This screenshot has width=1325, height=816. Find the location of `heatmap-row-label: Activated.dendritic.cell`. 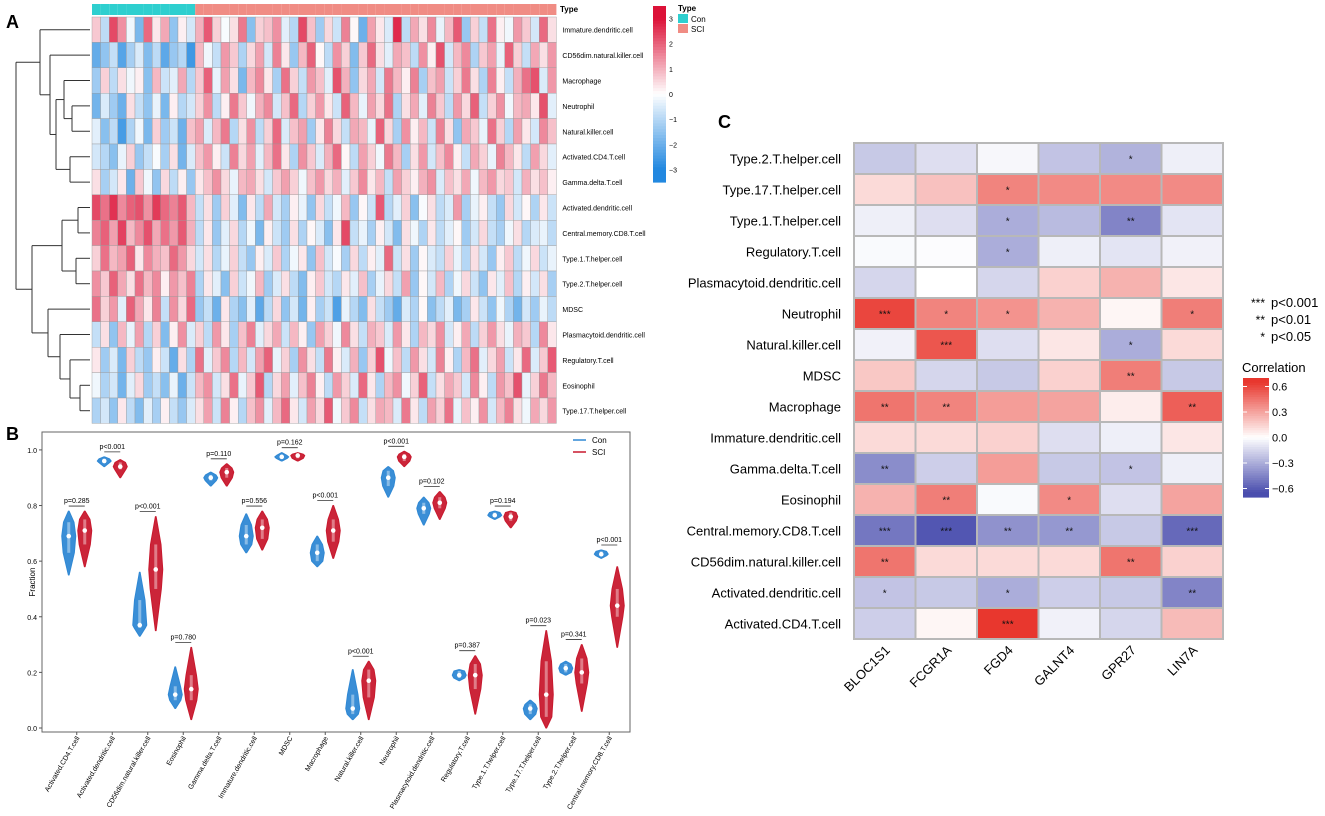

heatmap-row-label: Activated.dendritic.cell is located at coordinates (597, 209).